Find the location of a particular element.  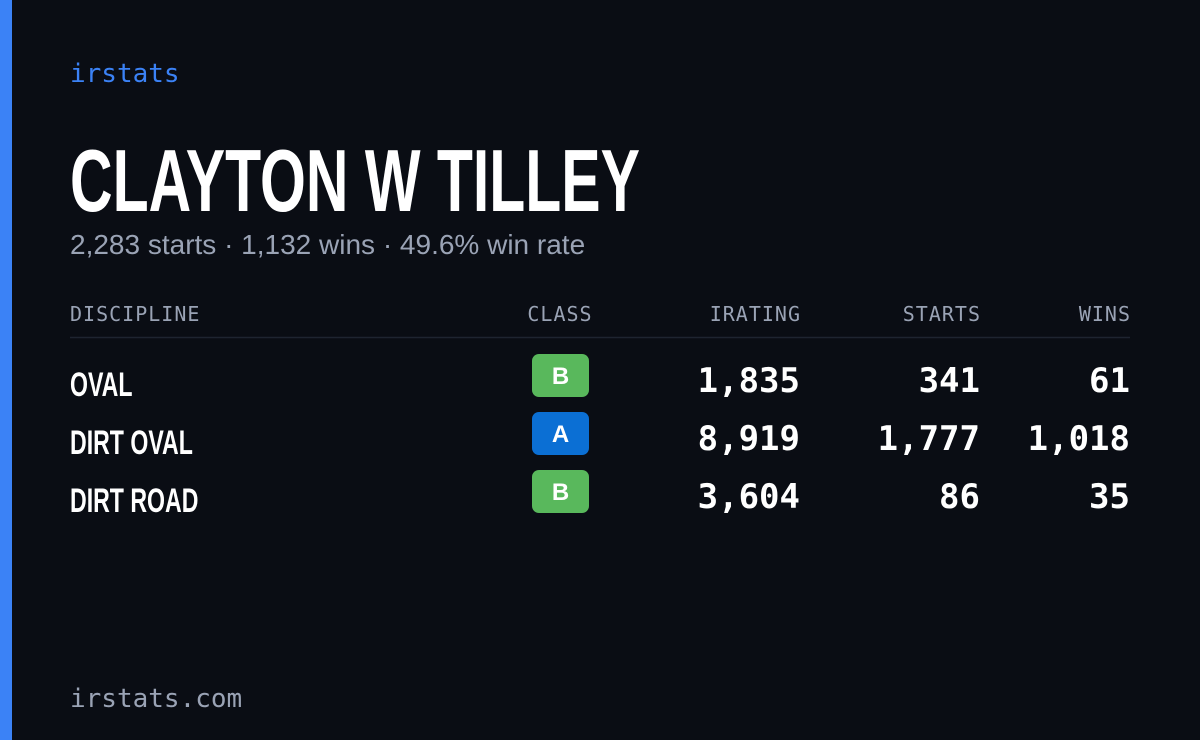

discipline: DIRT ROAD is located at coordinates (134, 501).